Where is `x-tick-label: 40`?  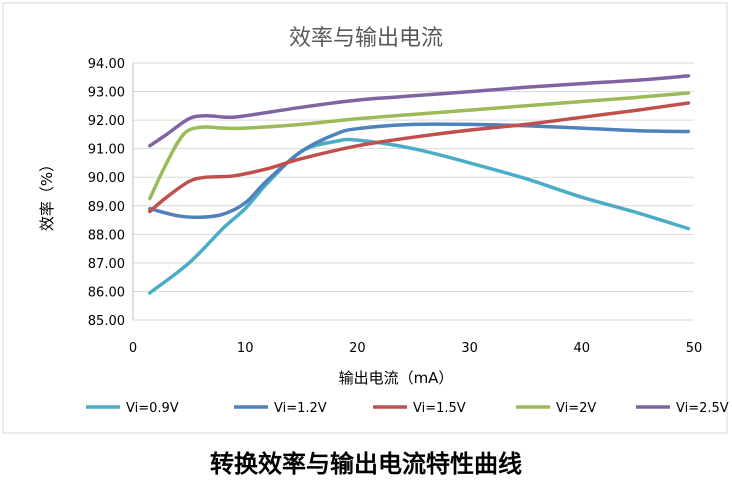 x-tick-label: 40 is located at coordinates (582, 348).